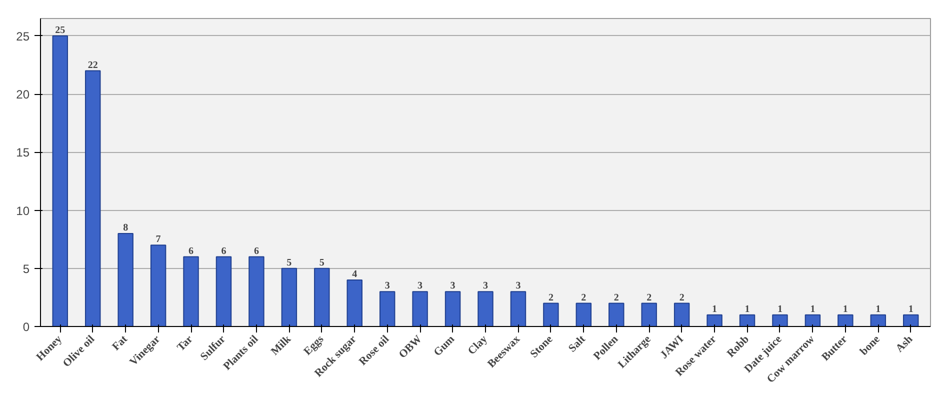  I want to click on x-tick-label: Tar, so click(185, 343).